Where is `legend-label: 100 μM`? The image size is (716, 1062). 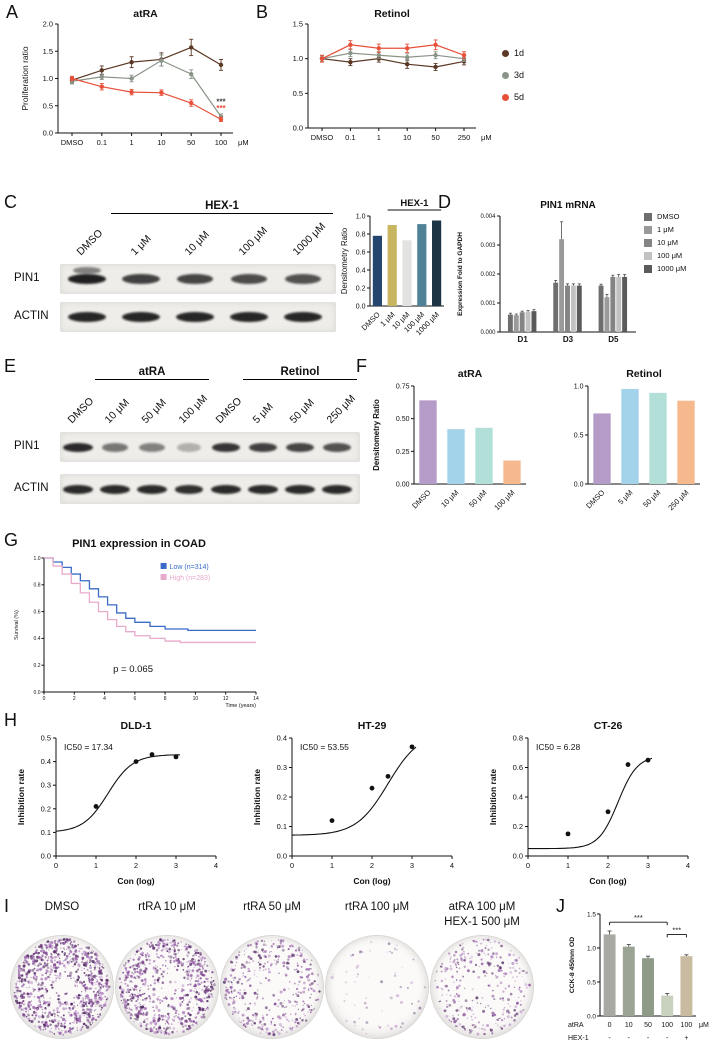 legend-label: 100 μM is located at coordinates (670, 255).